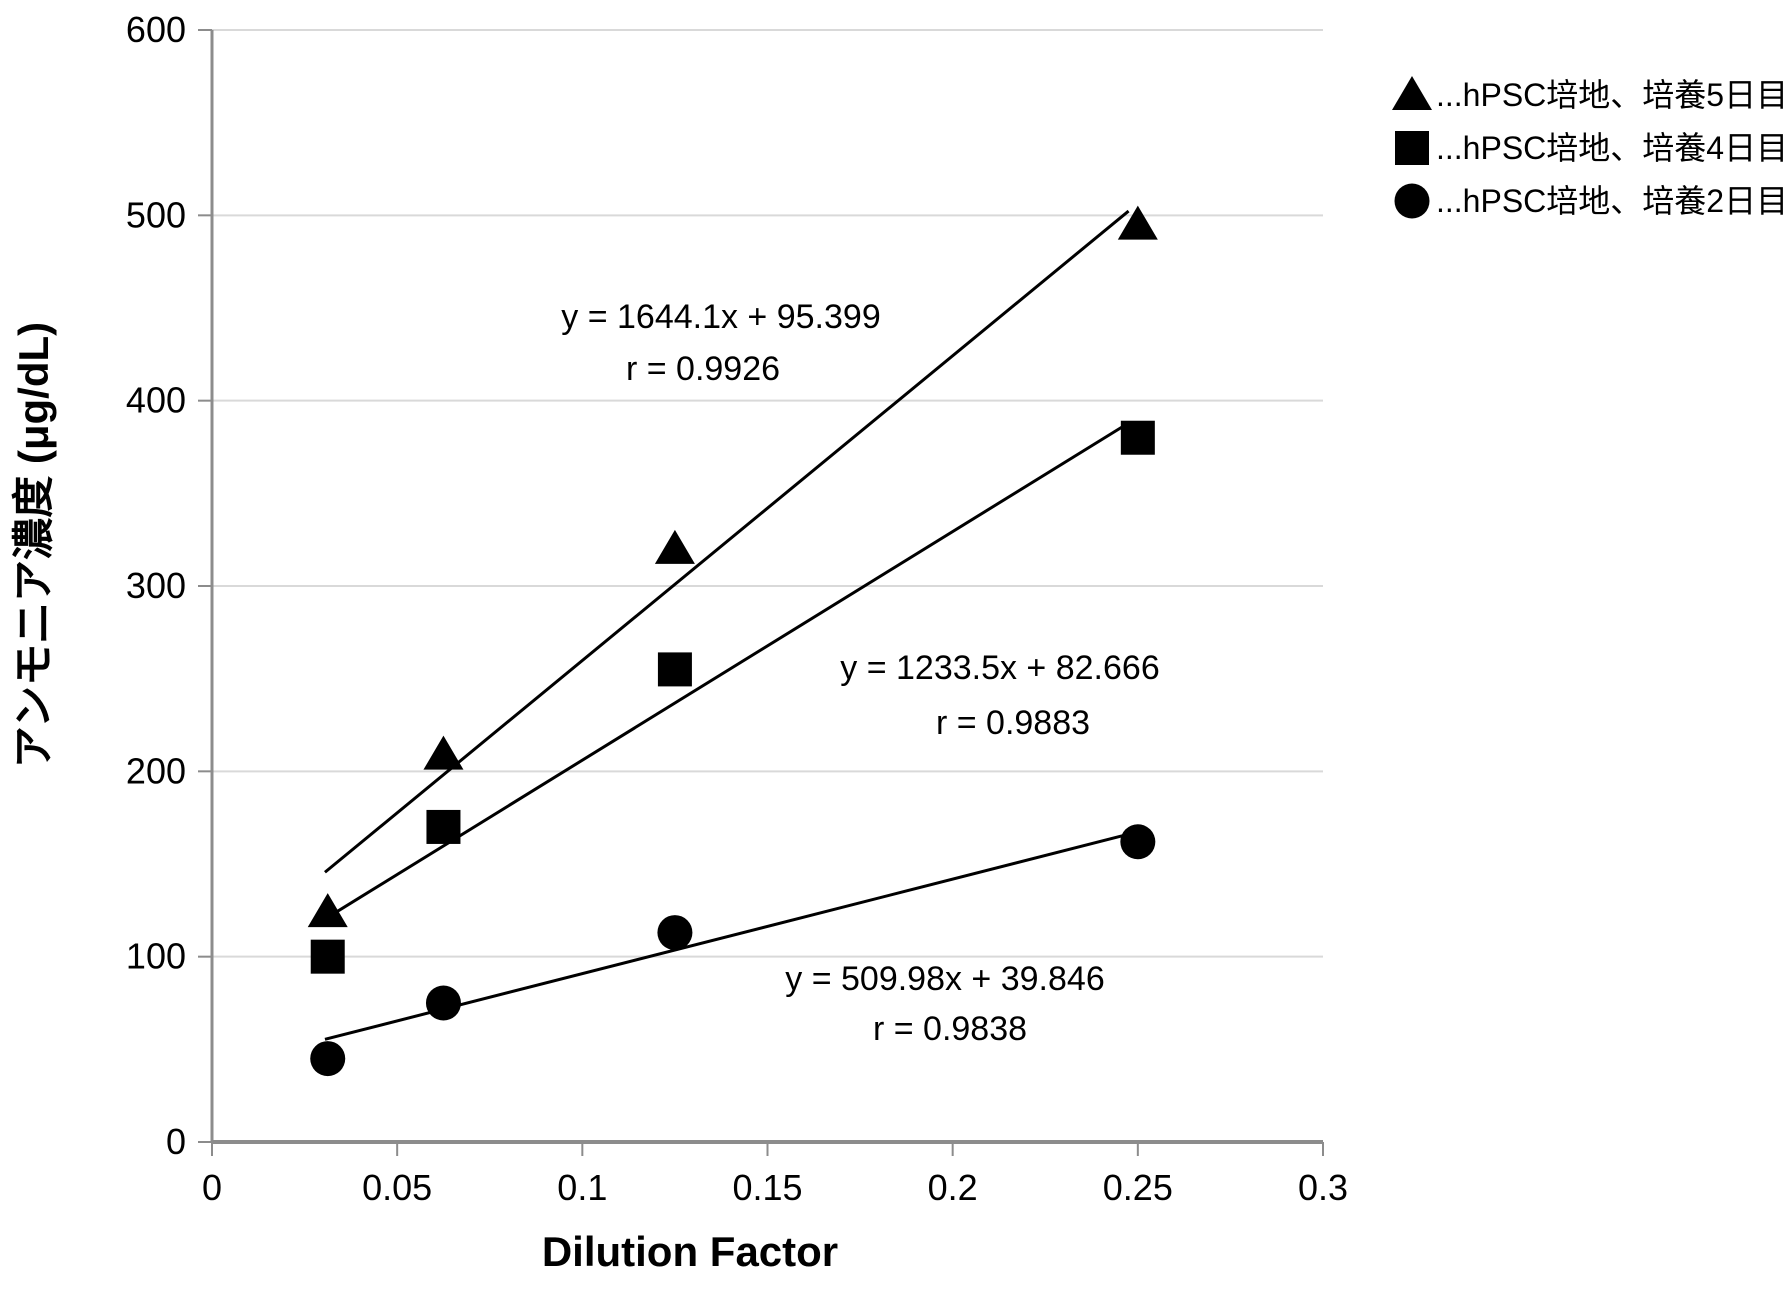 The image size is (1788, 1301). Describe the element at coordinates (950, 1029) in the screenshot. I see `trendline-r-label: r = 0.9838` at that location.